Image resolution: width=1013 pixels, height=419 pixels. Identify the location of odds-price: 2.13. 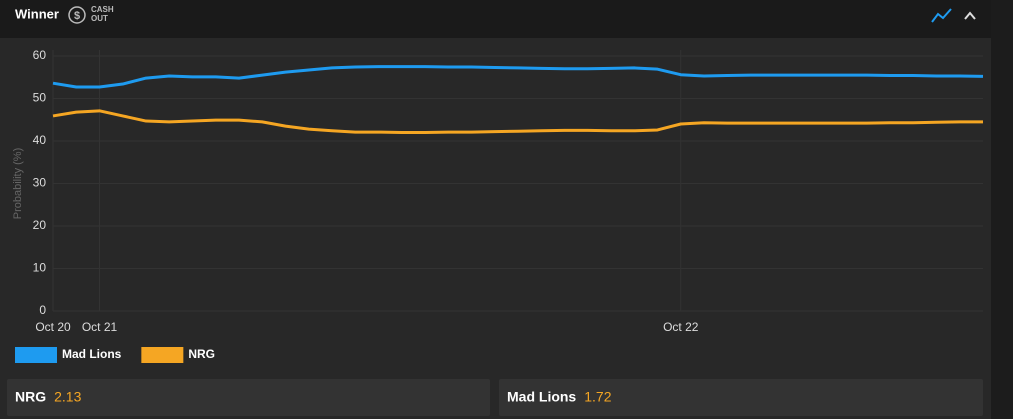
(67, 397).